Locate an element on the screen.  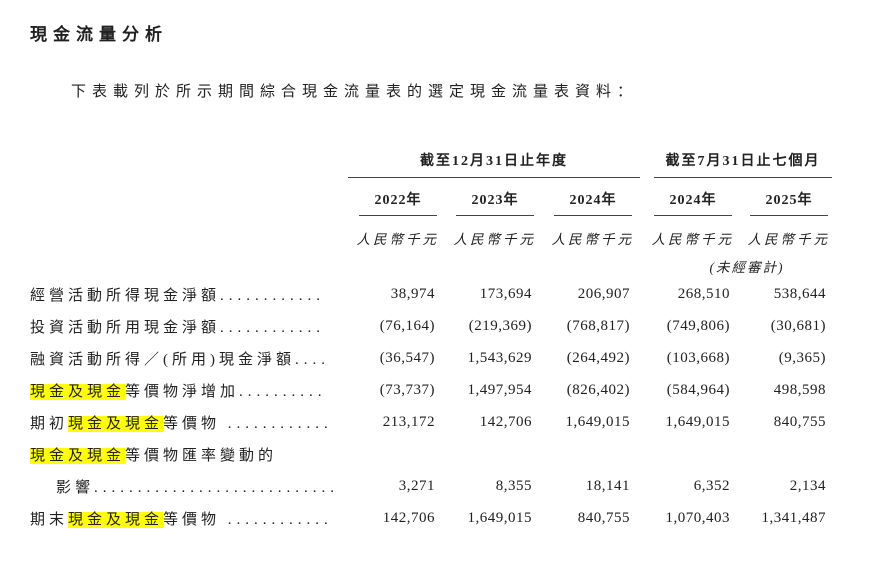
intro-text: 下表載列於所示期間綜合現金流量表的選定現金流量表資料： is located at coordinates (355, 92).